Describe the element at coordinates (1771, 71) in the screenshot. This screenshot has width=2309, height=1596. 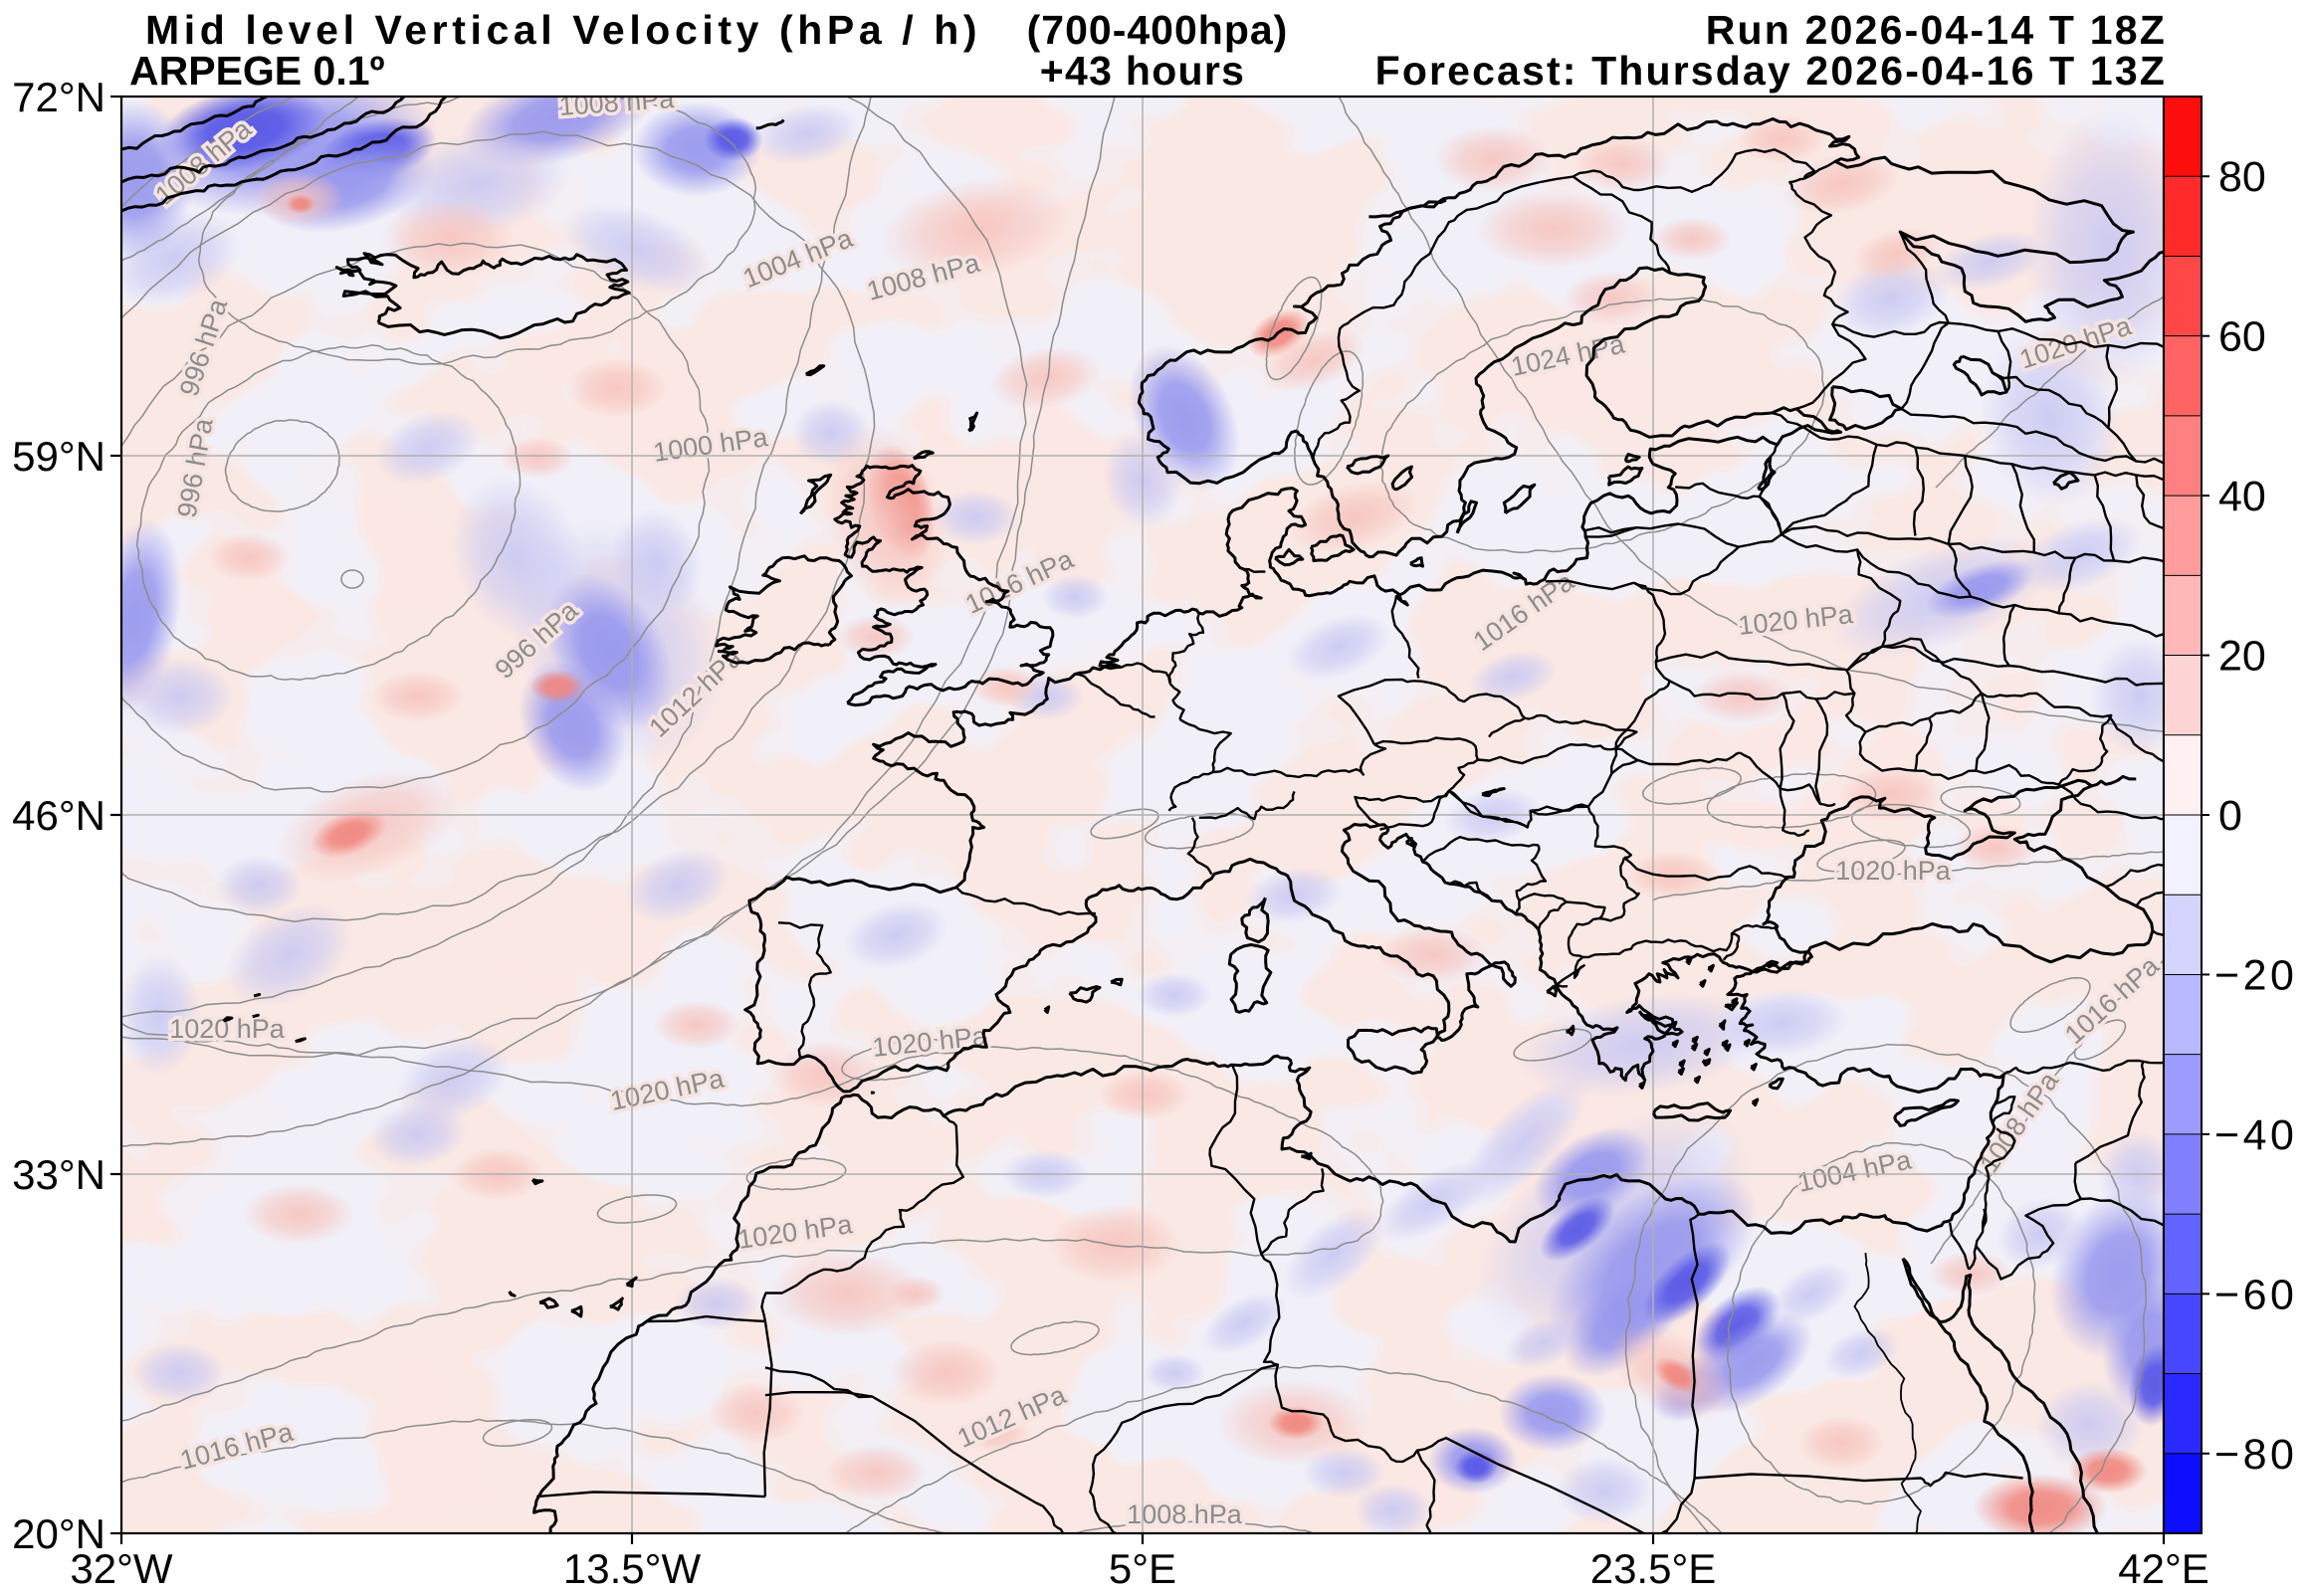
I see `svg-text:Forecast: Thursday 2026-04-16: Forecast: Thursday 2026-04-16 T 13Z` at that location.